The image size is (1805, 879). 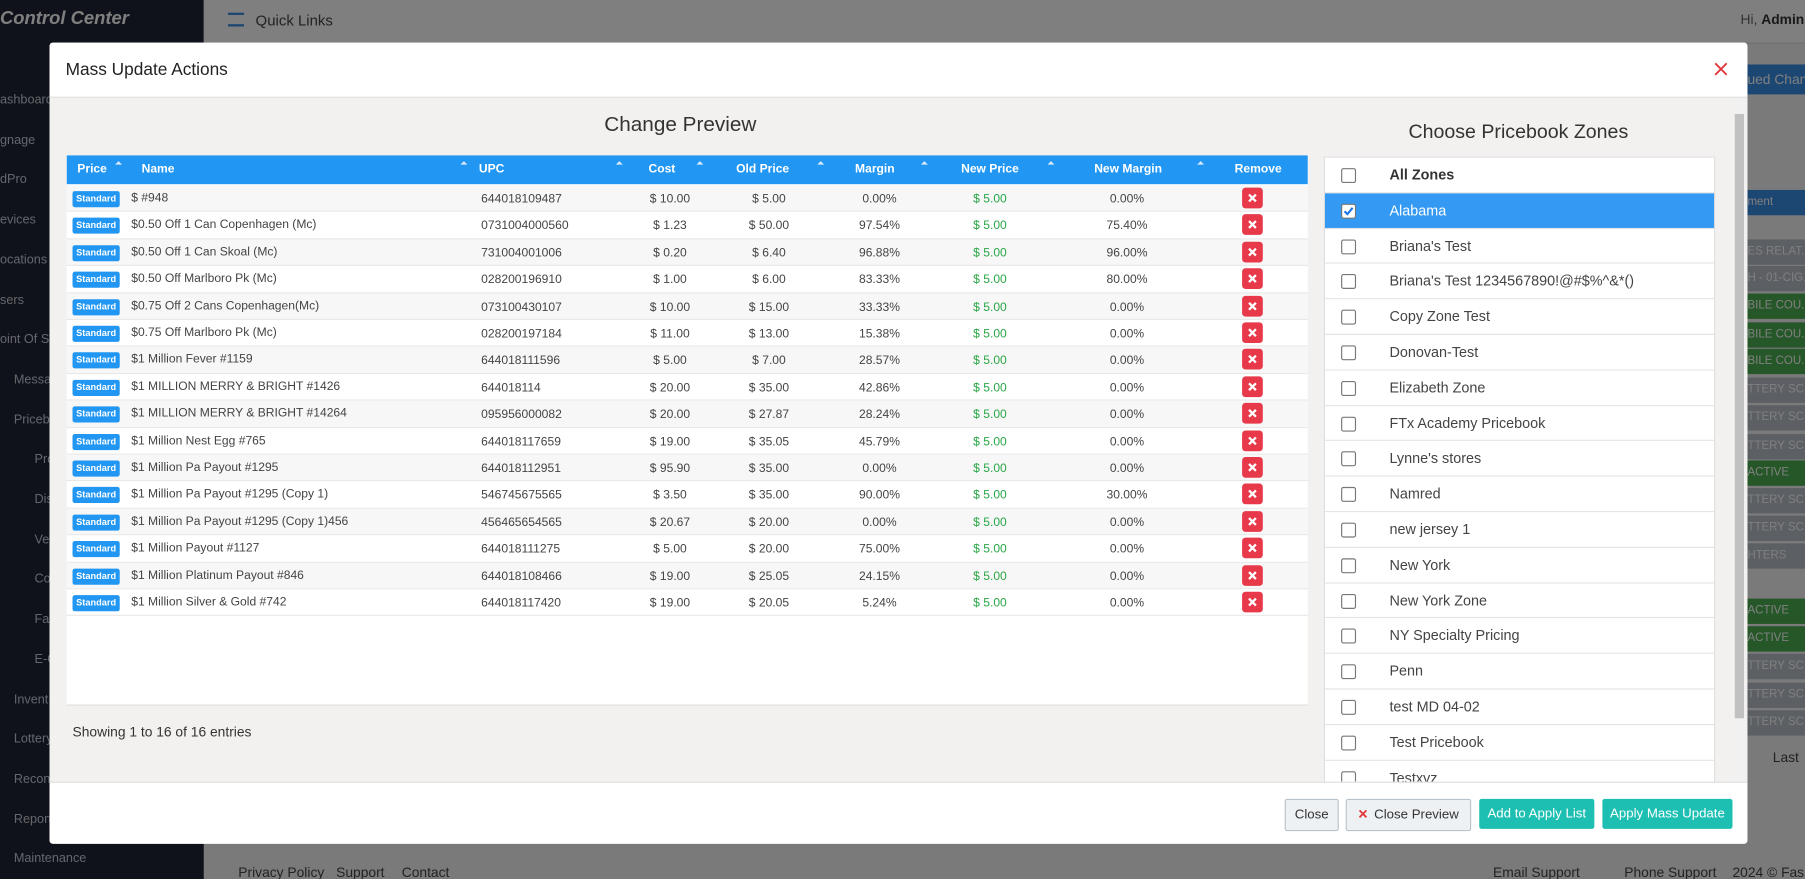 I want to click on zone-row: Test Pricebook, so click(x=1519, y=742).